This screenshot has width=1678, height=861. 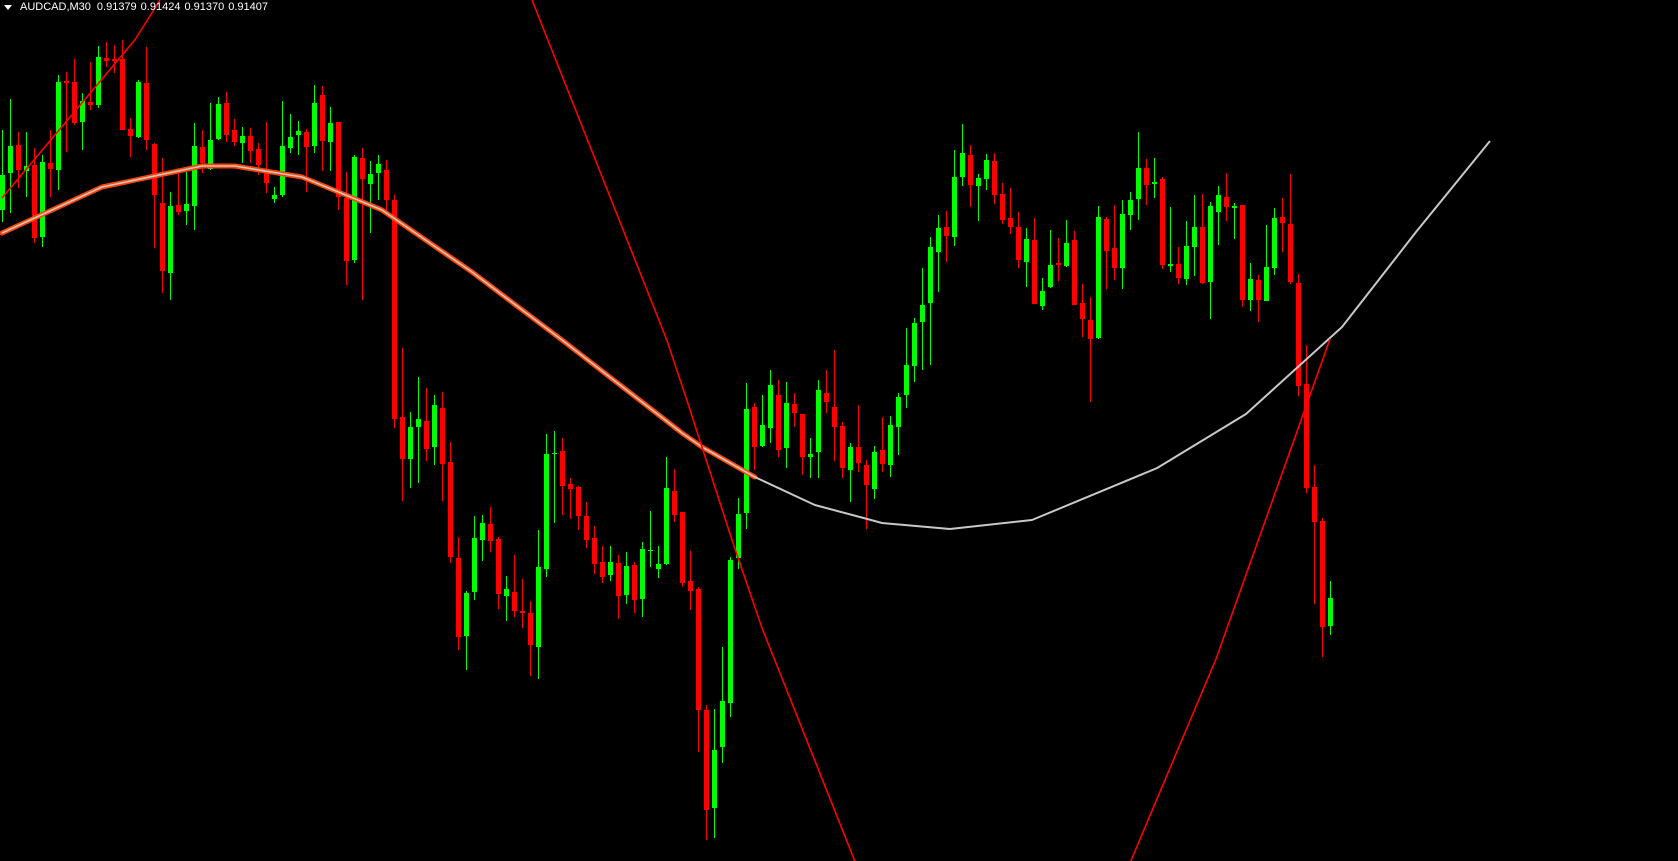 What do you see at coordinates (182, 7) in the screenshot?
I see `ohlc-readout: 0.91379 0.91424 0.91370 0.91407` at bounding box center [182, 7].